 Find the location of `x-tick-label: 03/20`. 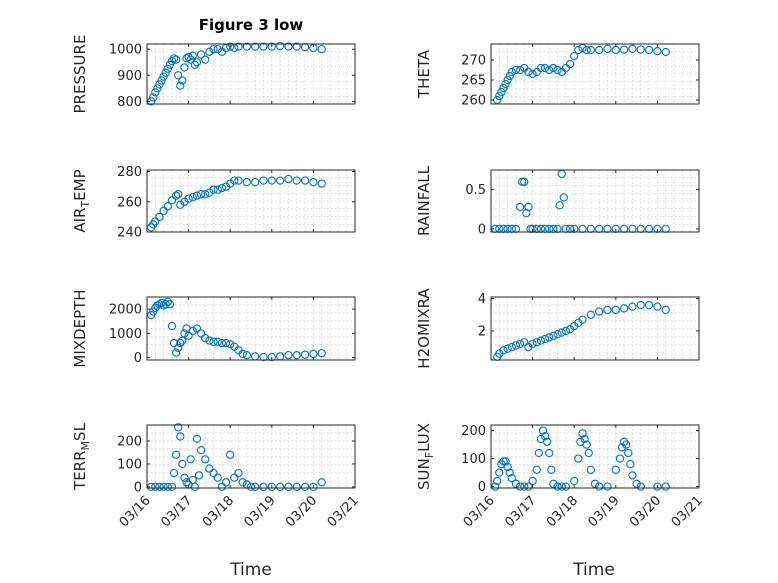

x-tick-label: 03/20 is located at coordinates (645, 511).